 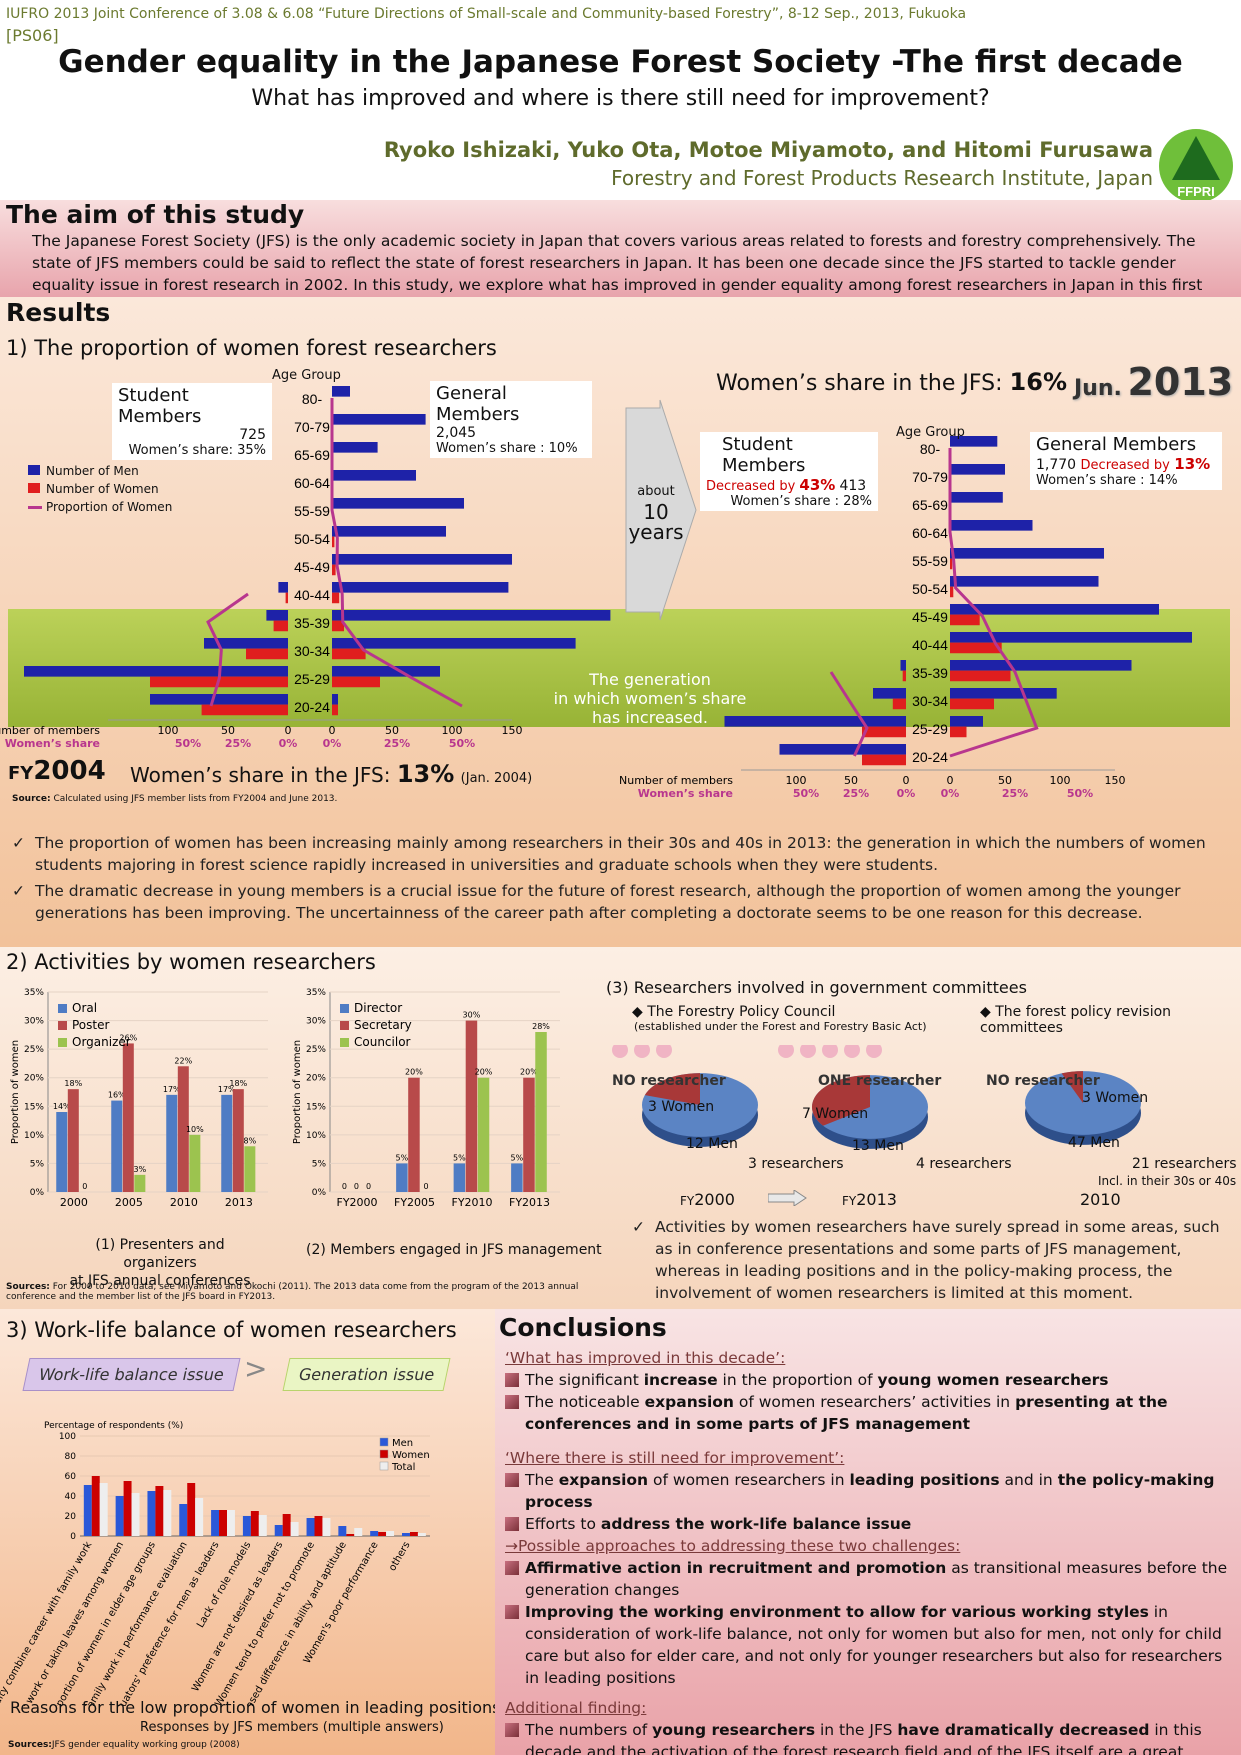 What do you see at coordinates (541, 1112) in the screenshot?
I see `bar-councilor` at bounding box center [541, 1112].